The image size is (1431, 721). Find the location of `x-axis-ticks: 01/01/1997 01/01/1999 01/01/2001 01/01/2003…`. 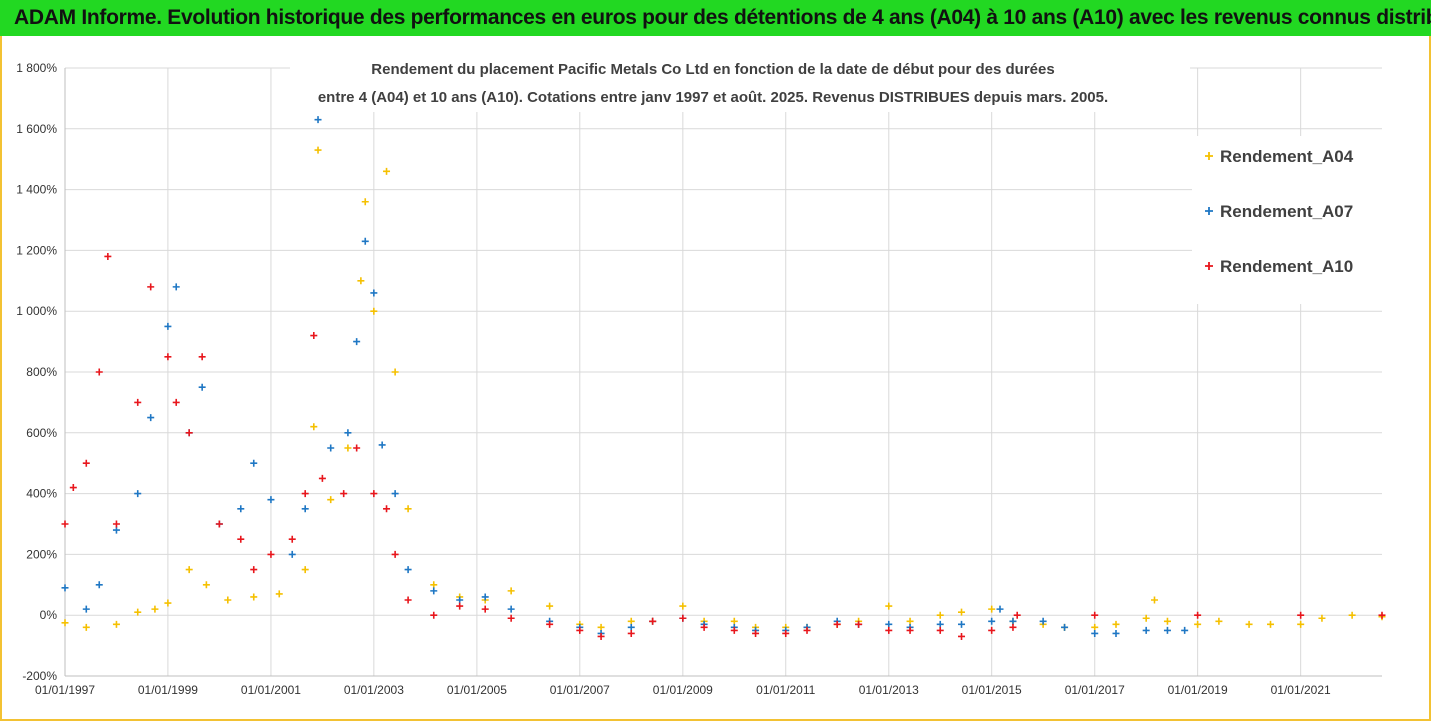

x-axis-ticks: 01/01/1997 01/01/1999 01/01/2001 01/01/2003… is located at coordinates (683, 690).